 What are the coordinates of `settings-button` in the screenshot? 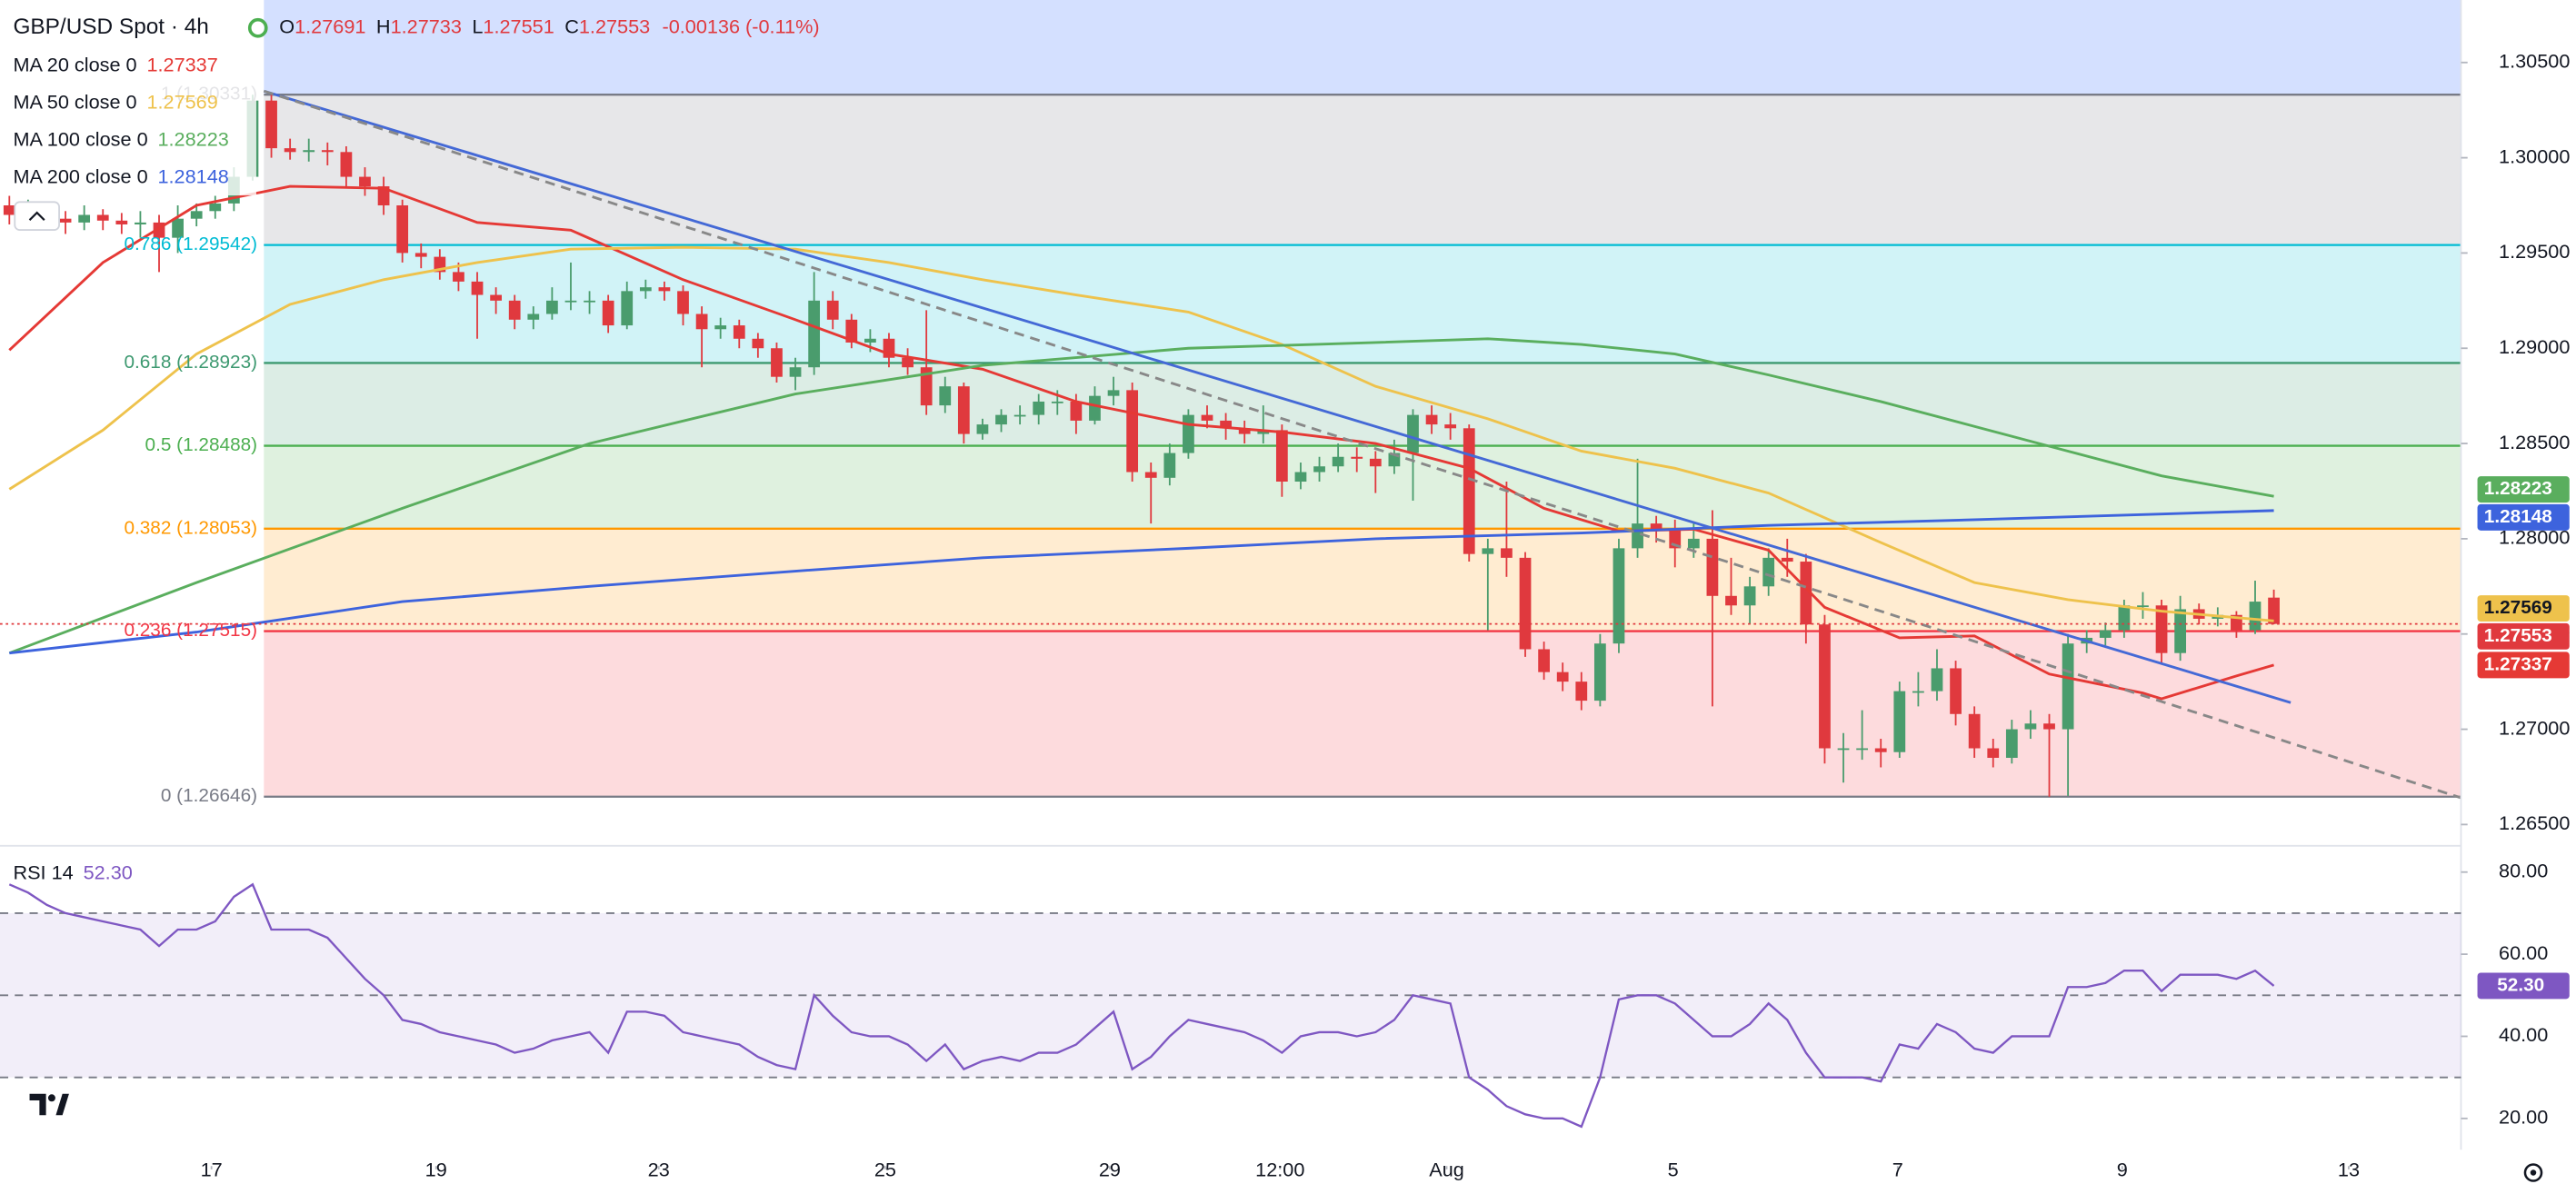 It's located at (2533, 1172).